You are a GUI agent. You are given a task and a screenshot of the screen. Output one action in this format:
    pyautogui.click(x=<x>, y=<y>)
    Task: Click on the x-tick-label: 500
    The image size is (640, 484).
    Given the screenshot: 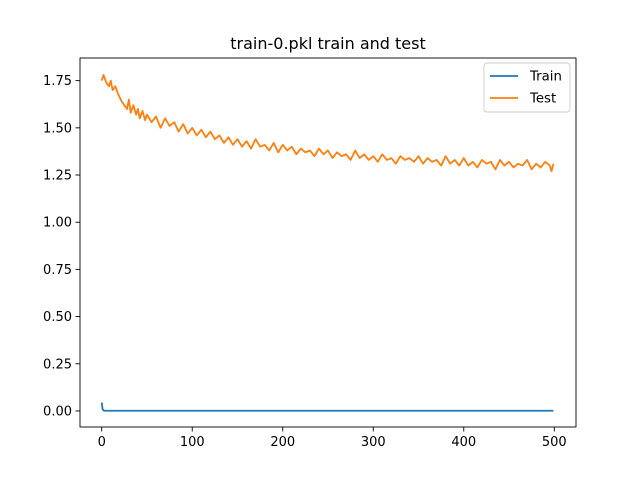 What is the action you would take?
    pyautogui.click(x=554, y=442)
    